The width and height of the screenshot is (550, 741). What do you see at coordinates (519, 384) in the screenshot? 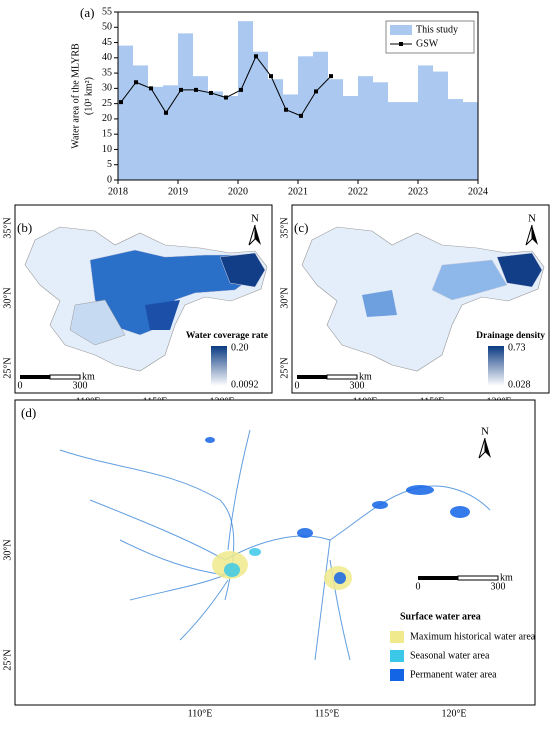
I see `legend-min: 0.028` at bounding box center [519, 384].